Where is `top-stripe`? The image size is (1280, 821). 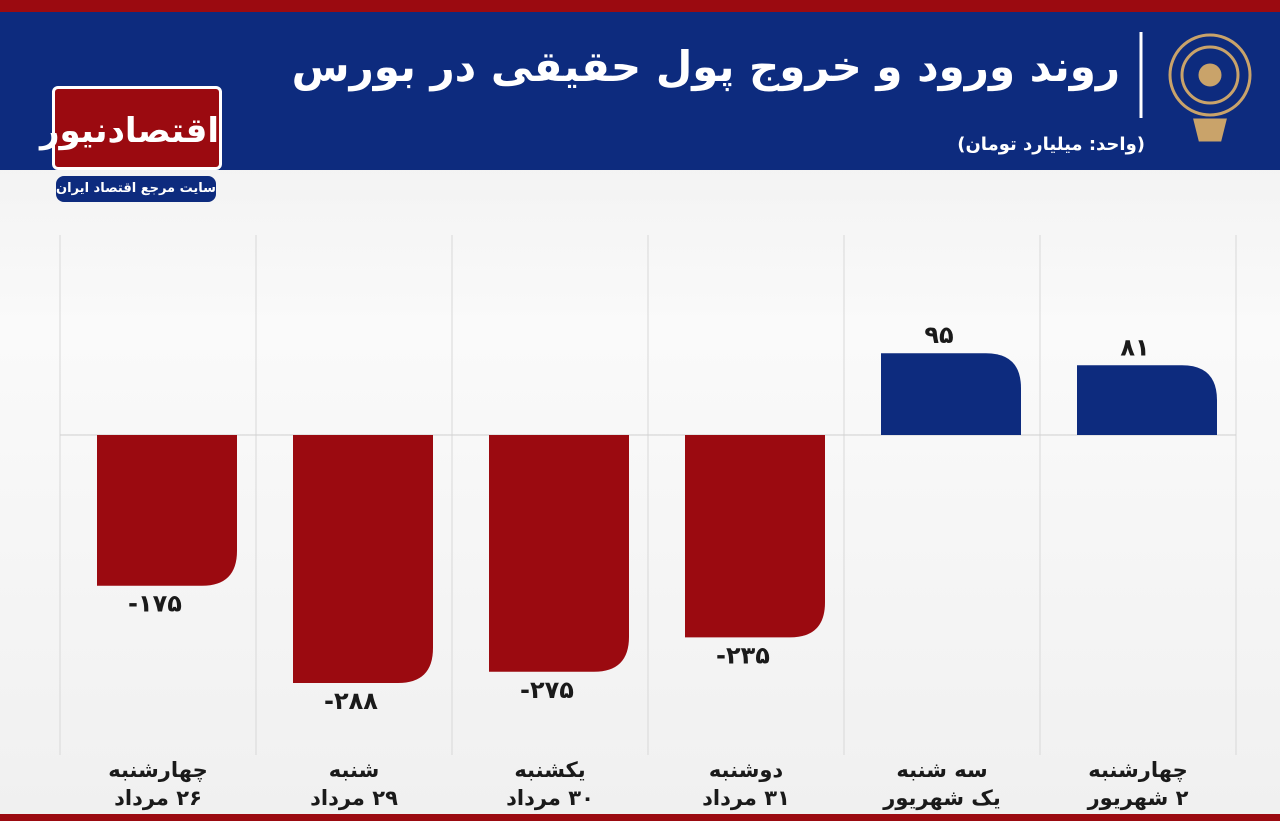 top-stripe is located at coordinates (640, 6).